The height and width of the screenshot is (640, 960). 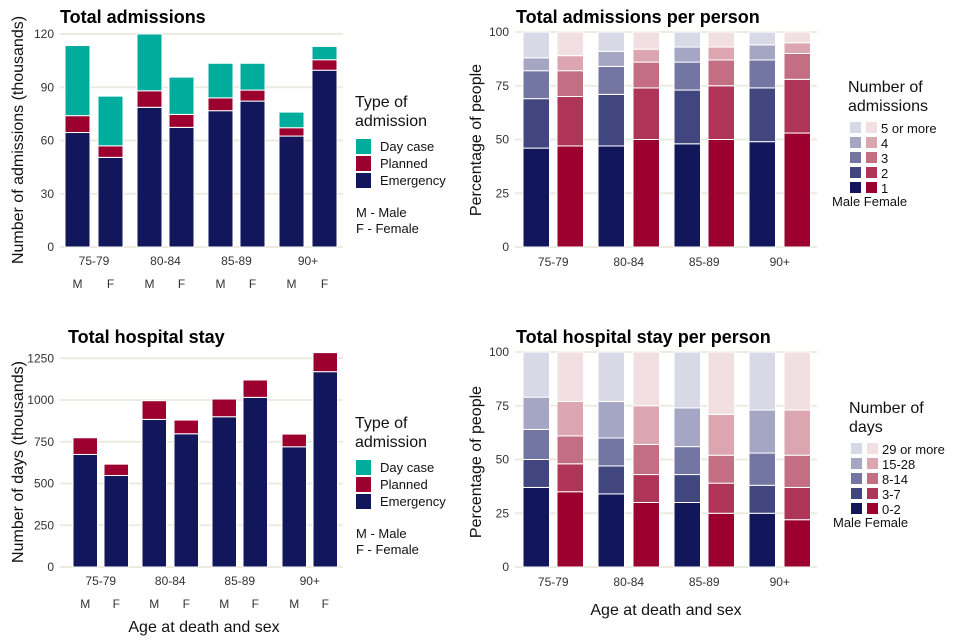 I want to click on y-tick-label: 120, so click(x=44, y=34).